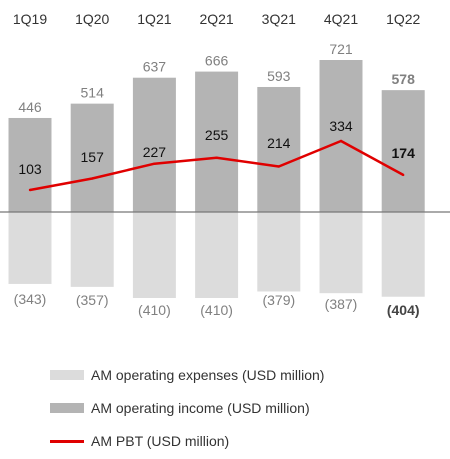  Describe the element at coordinates (155, 67) in the screenshot. I see `income-label-1q21: 637` at that location.